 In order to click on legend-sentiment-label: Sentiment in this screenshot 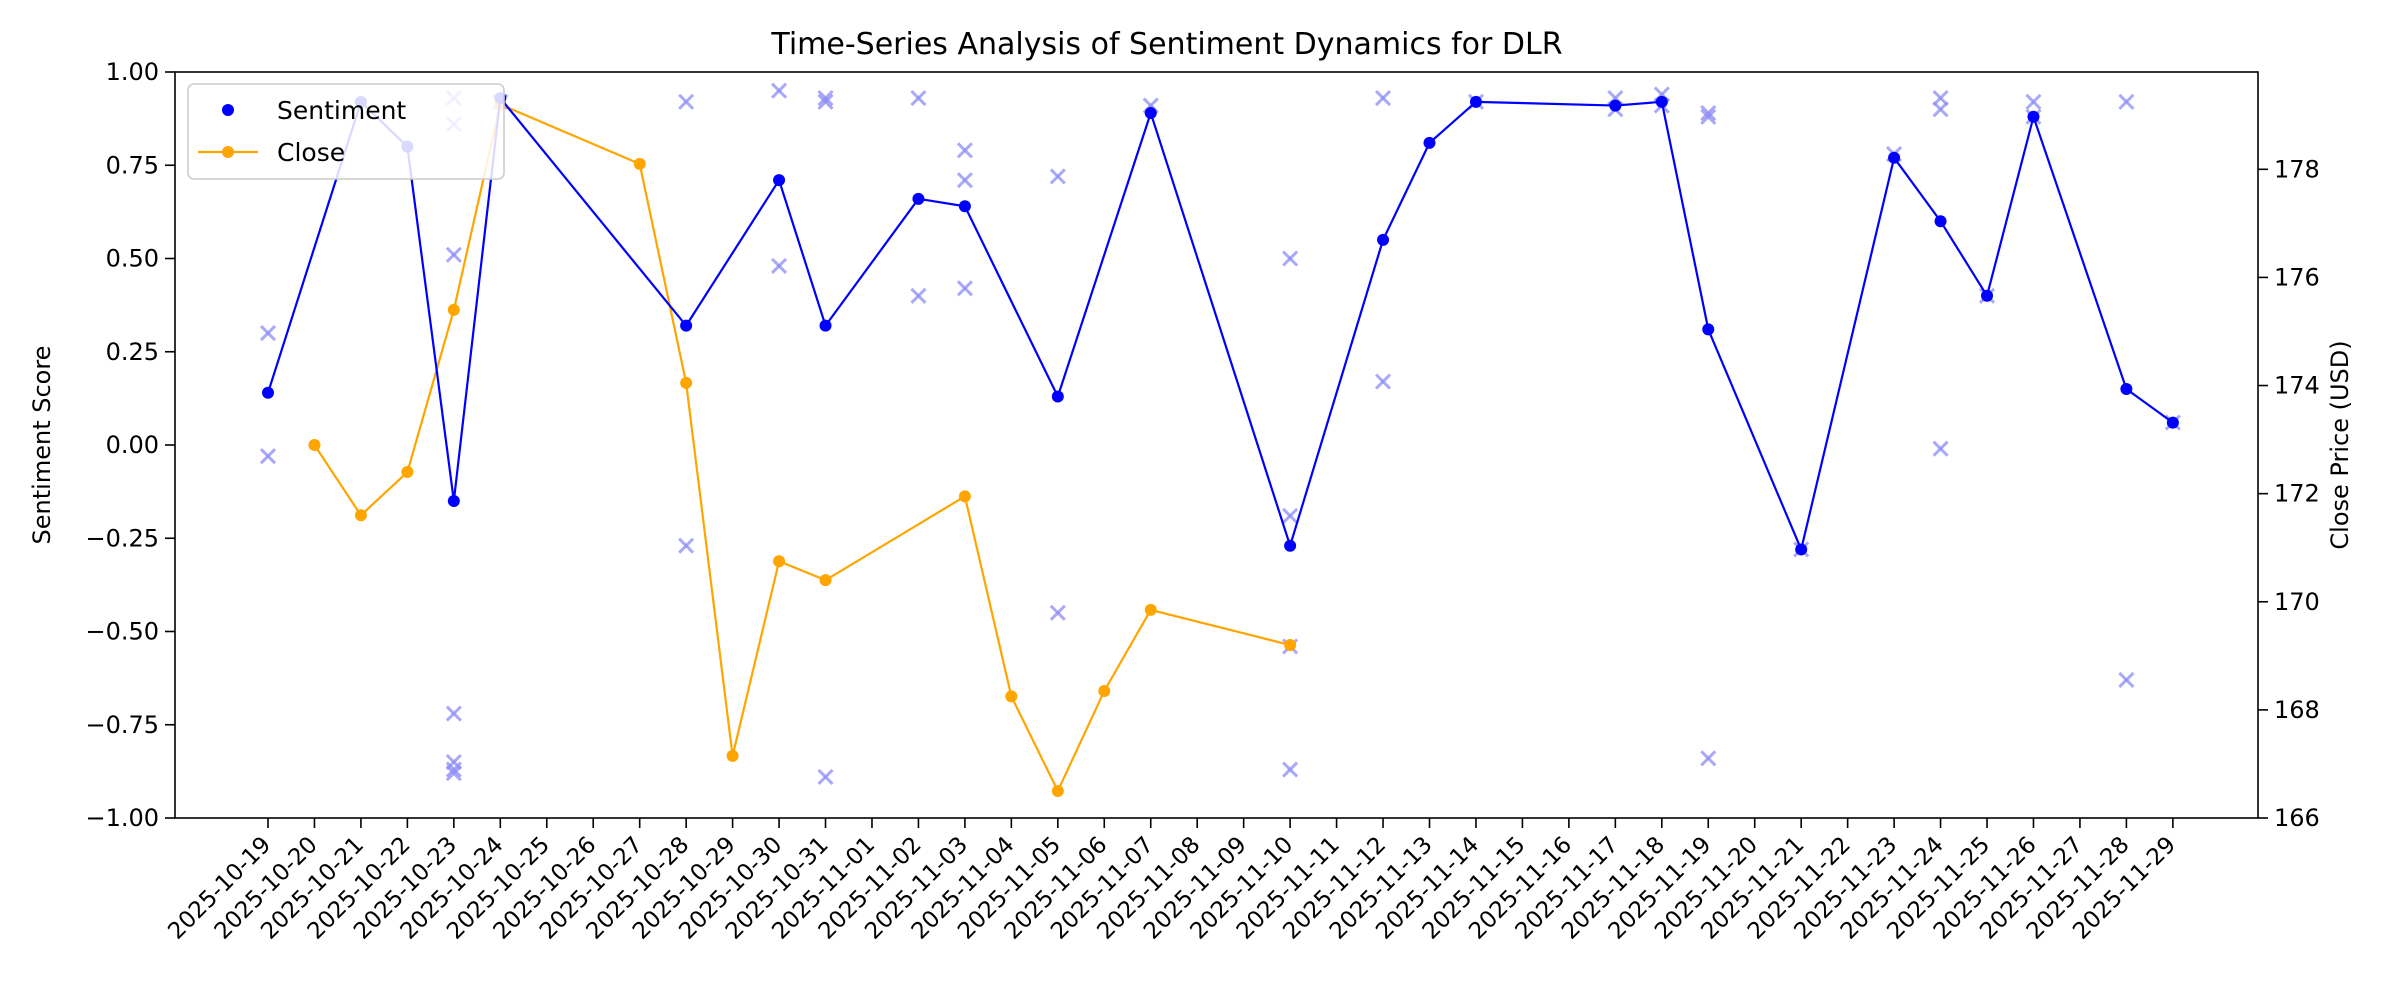, I will do `click(341, 110)`.